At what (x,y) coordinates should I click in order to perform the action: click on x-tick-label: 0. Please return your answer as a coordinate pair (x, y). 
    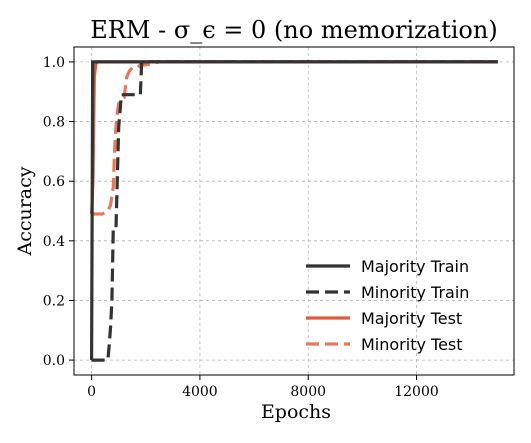
    Looking at the image, I should click on (91, 392).